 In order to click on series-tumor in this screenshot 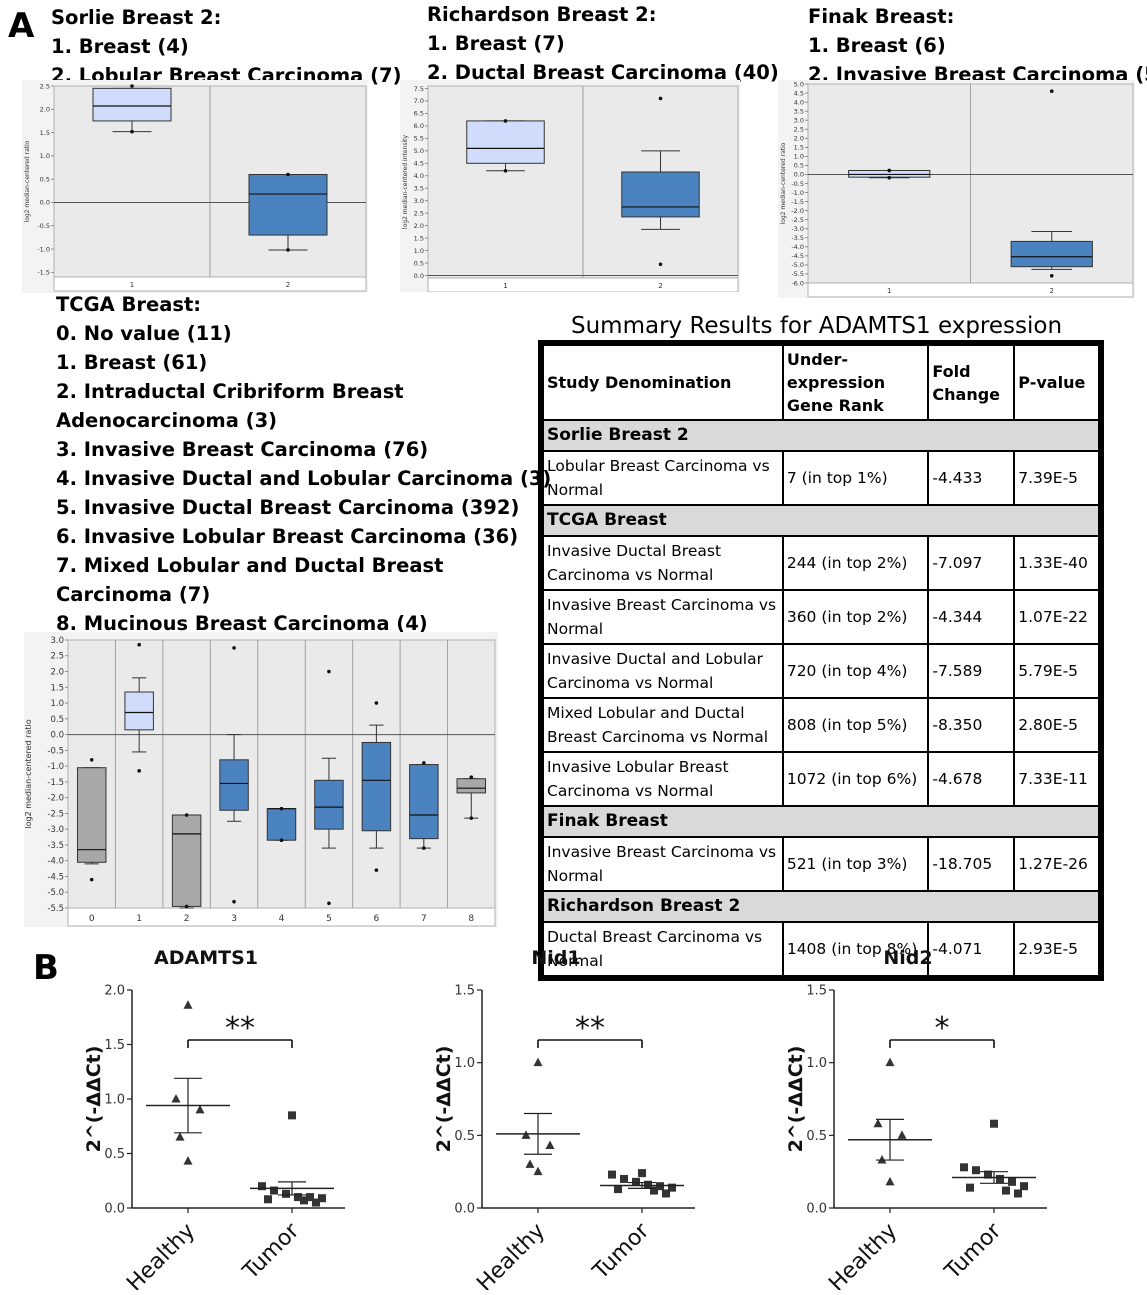, I will do `click(292, 1159)`.